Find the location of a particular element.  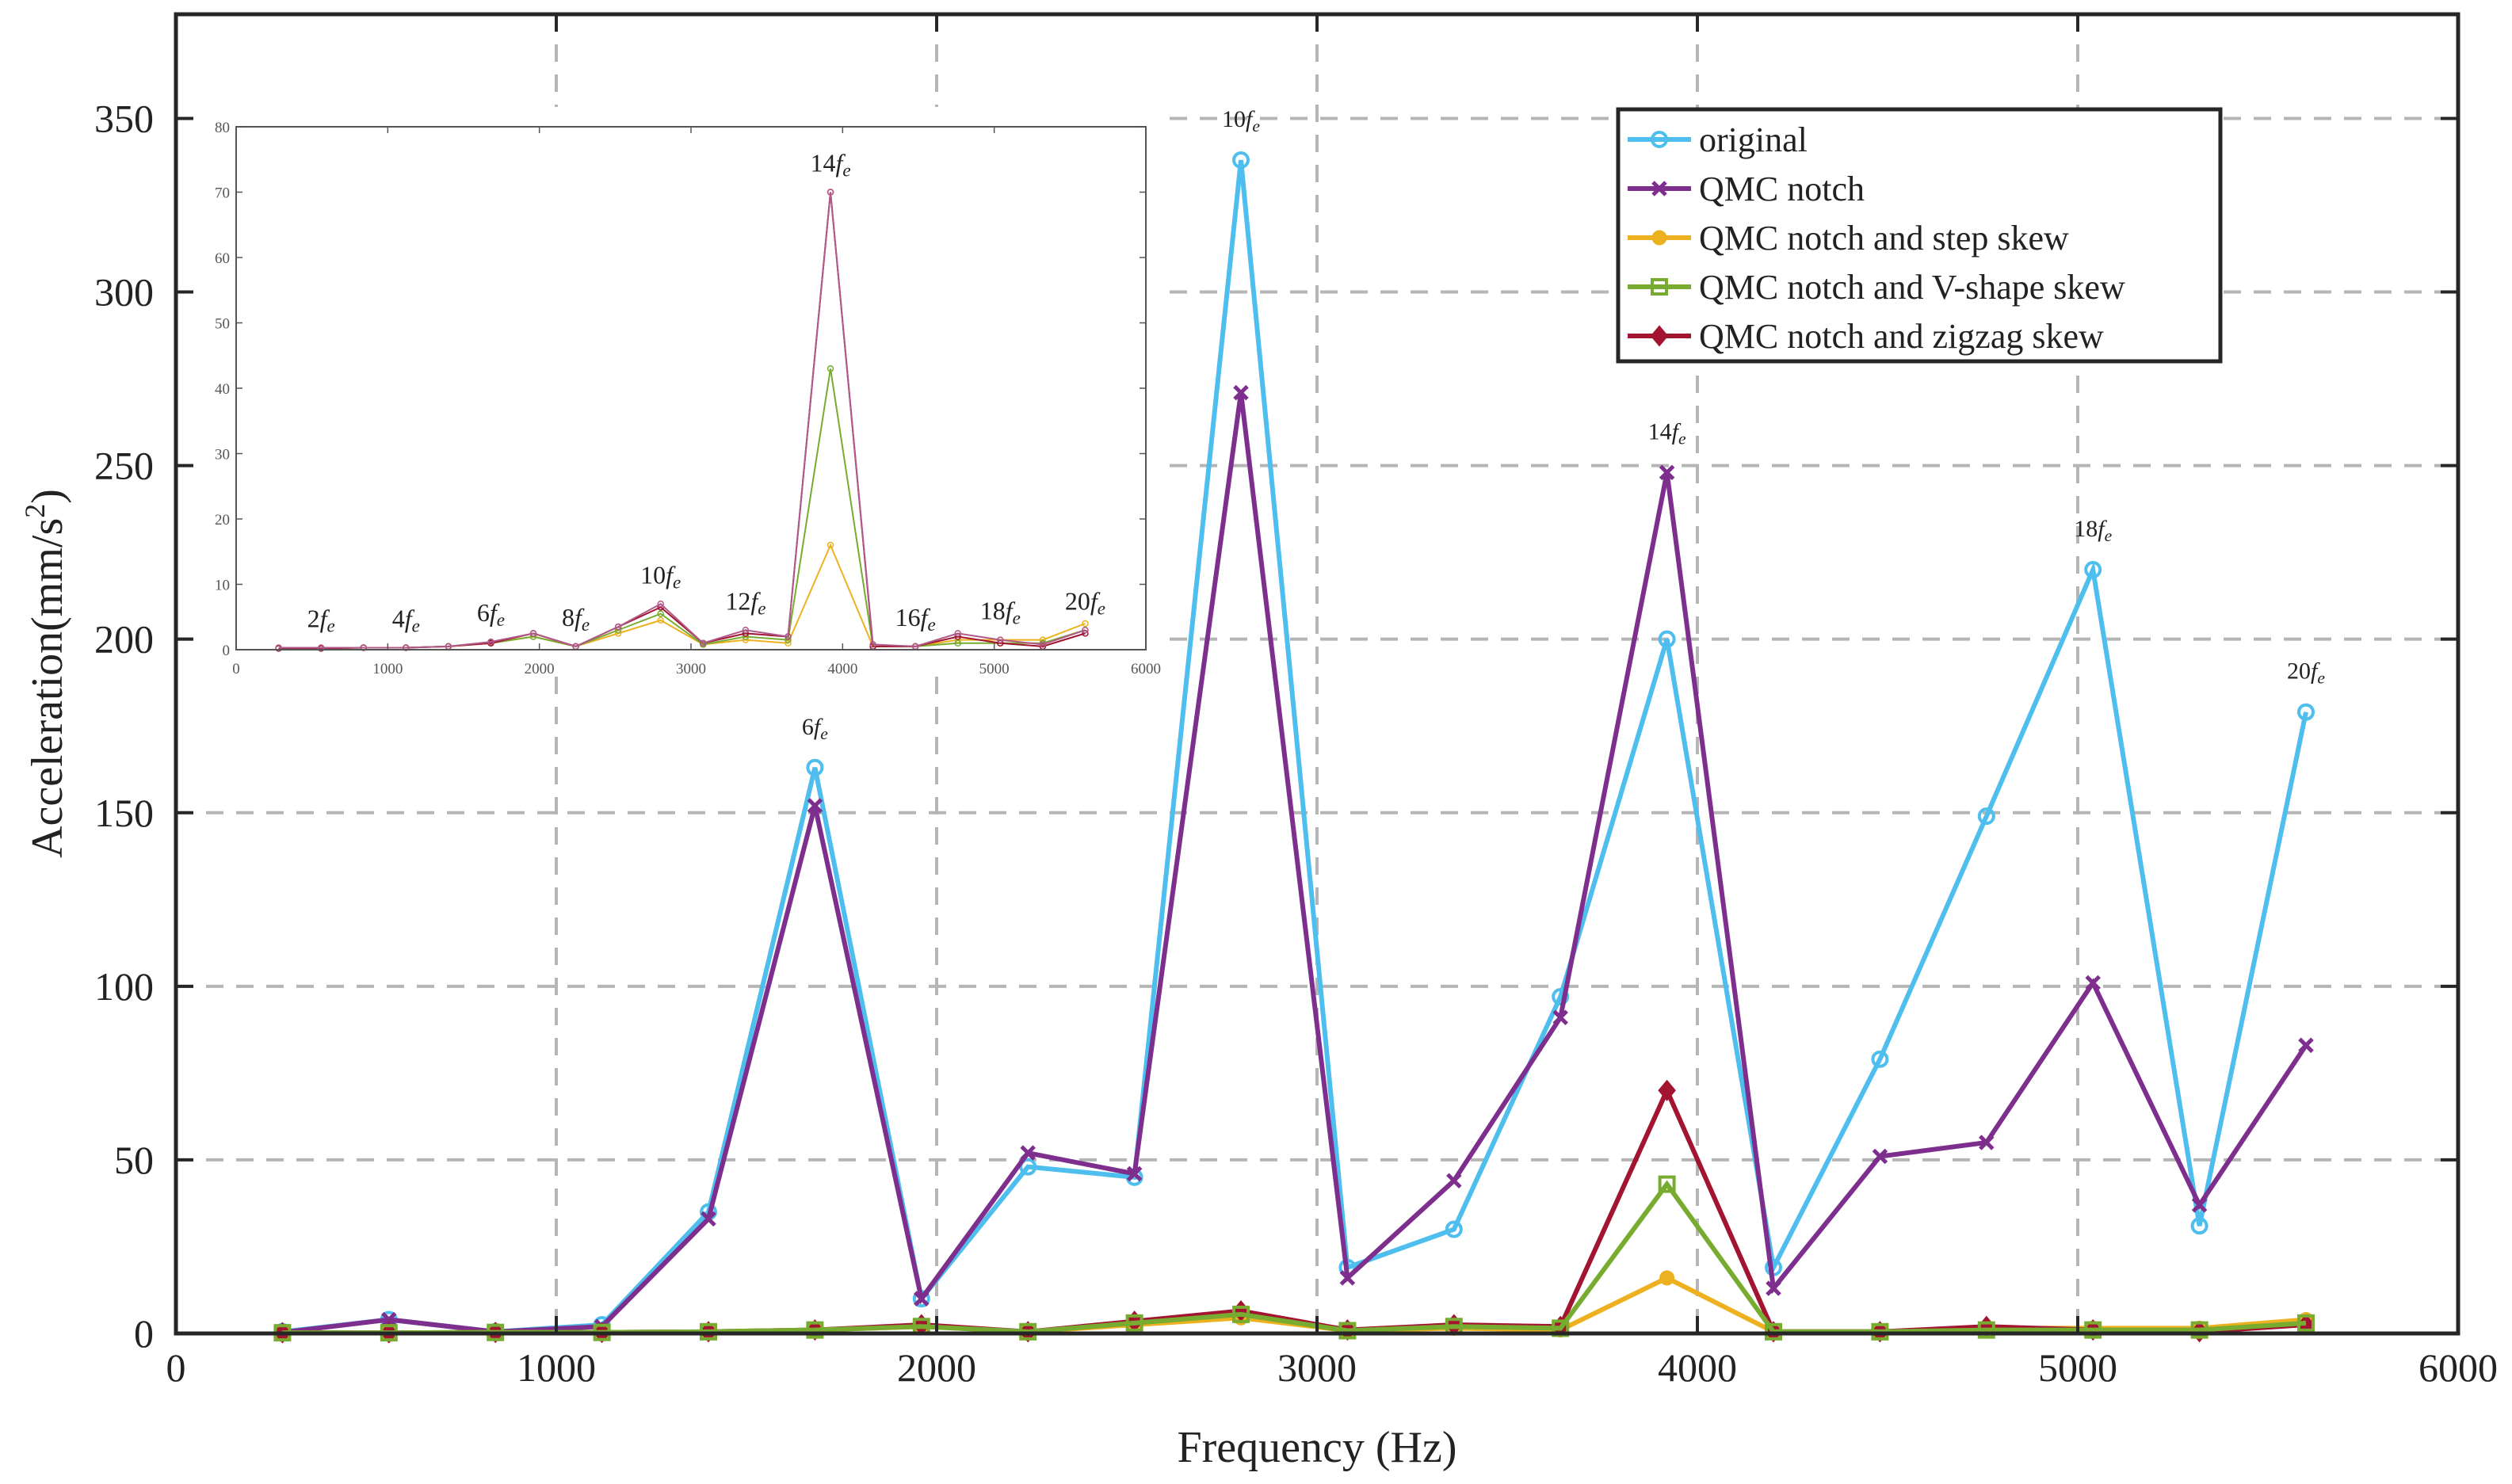

y-axis-title-exponent: 2 is located at coordinates (35, 511).